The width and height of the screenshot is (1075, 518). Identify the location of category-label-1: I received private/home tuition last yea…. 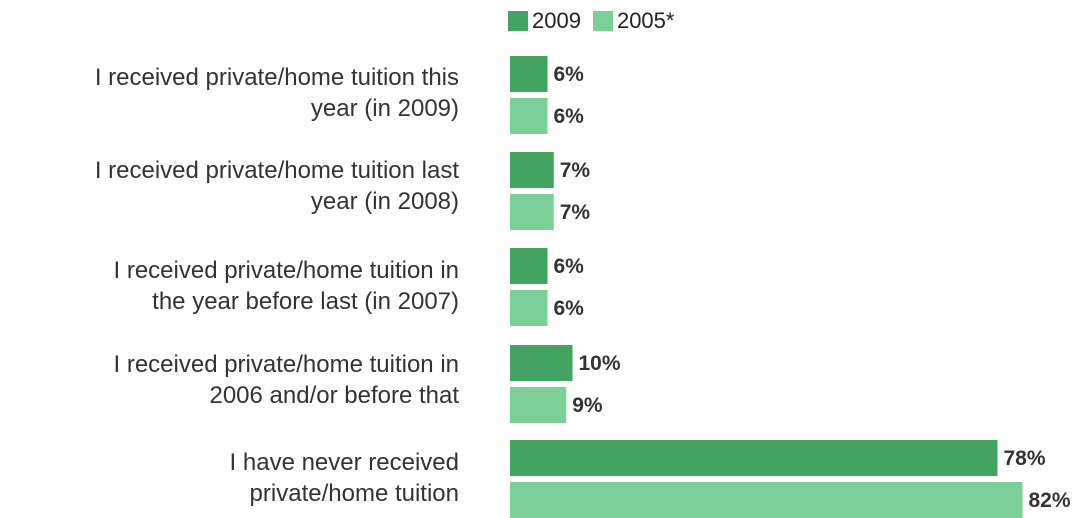
(229, 186).